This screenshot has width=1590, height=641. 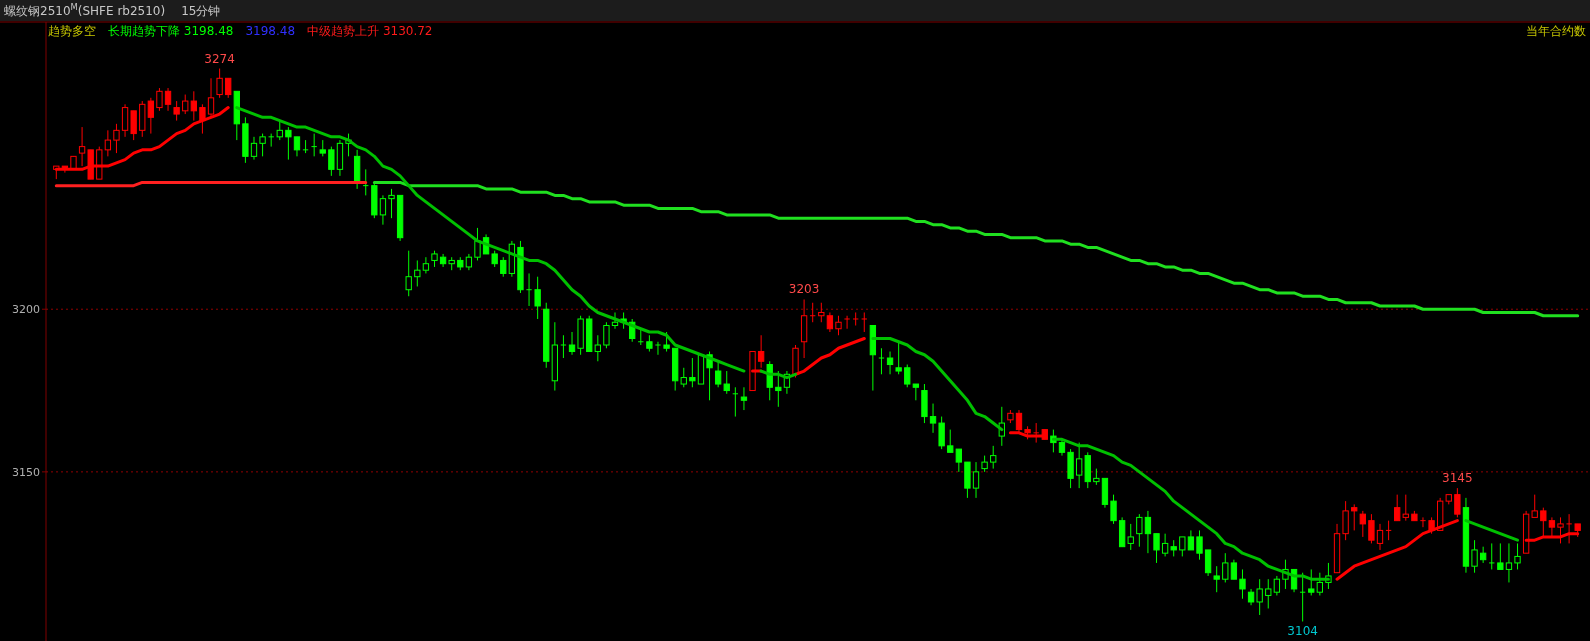 What do you see at coordinates (26, 472) in the screenshot?
I see `y-tick-label: 3150` at bounding box center [26, 472].